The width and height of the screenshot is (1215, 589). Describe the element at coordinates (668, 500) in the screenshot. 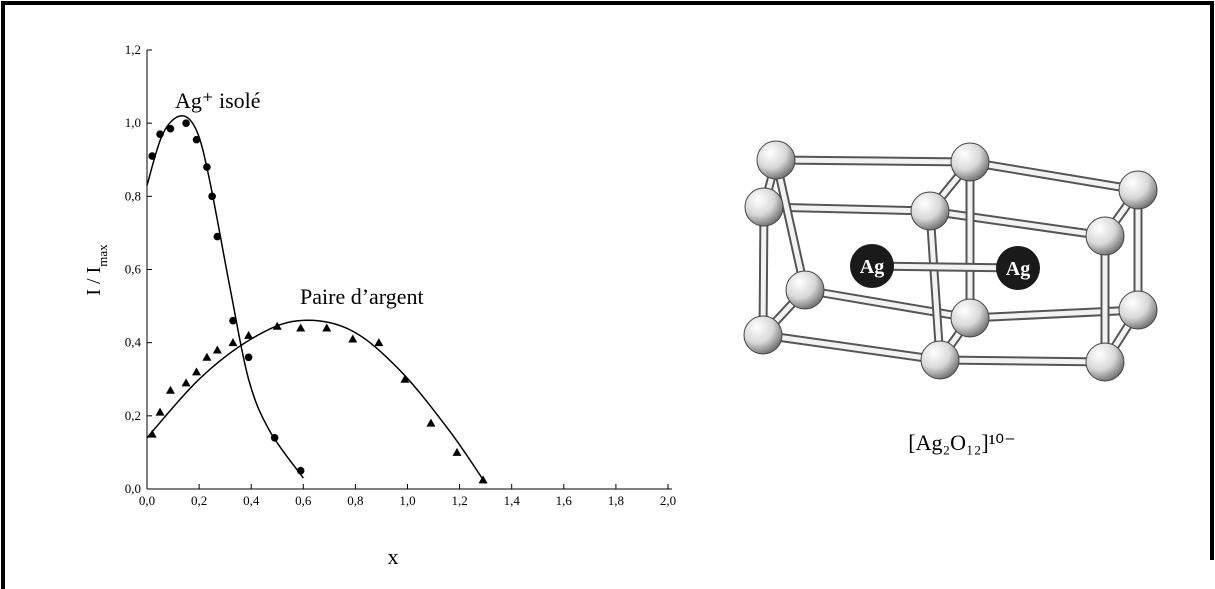

I see `x-tick-label: 2,0` at that location.